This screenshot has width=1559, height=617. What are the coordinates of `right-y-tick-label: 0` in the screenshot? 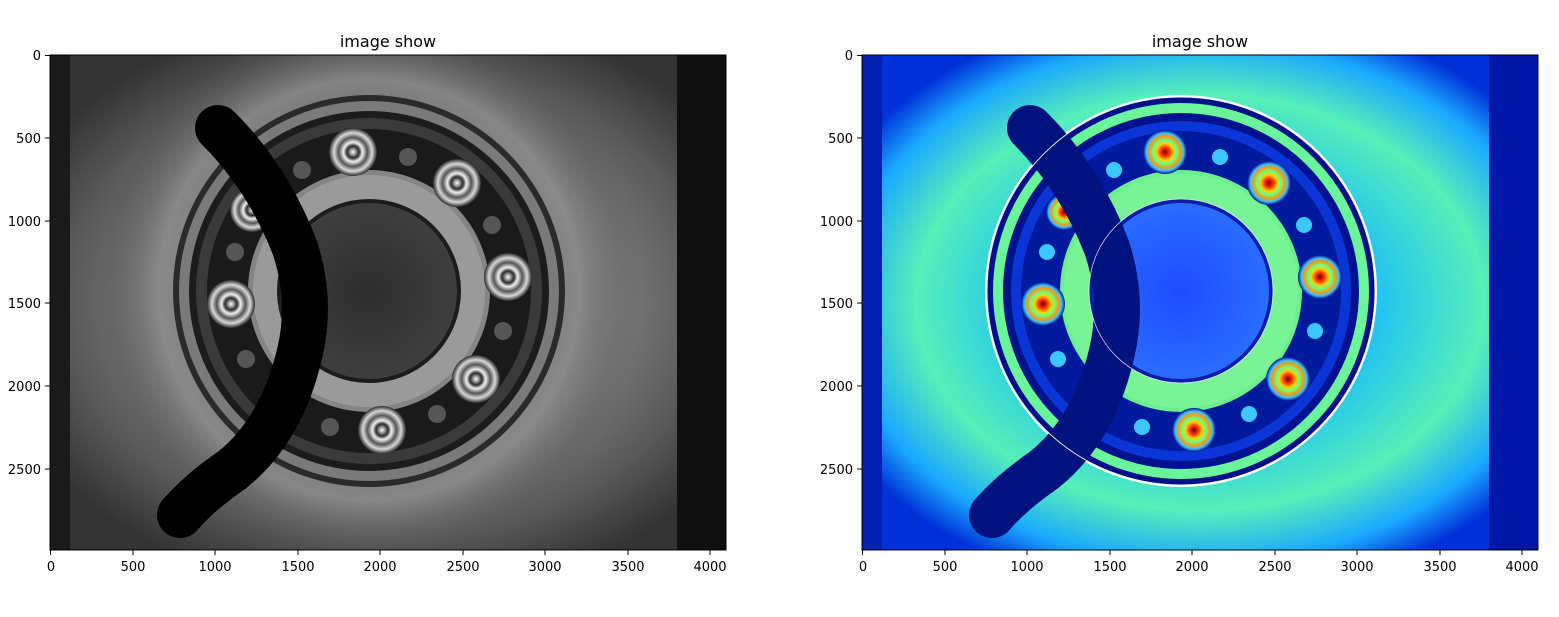 It's located at (849, 56).